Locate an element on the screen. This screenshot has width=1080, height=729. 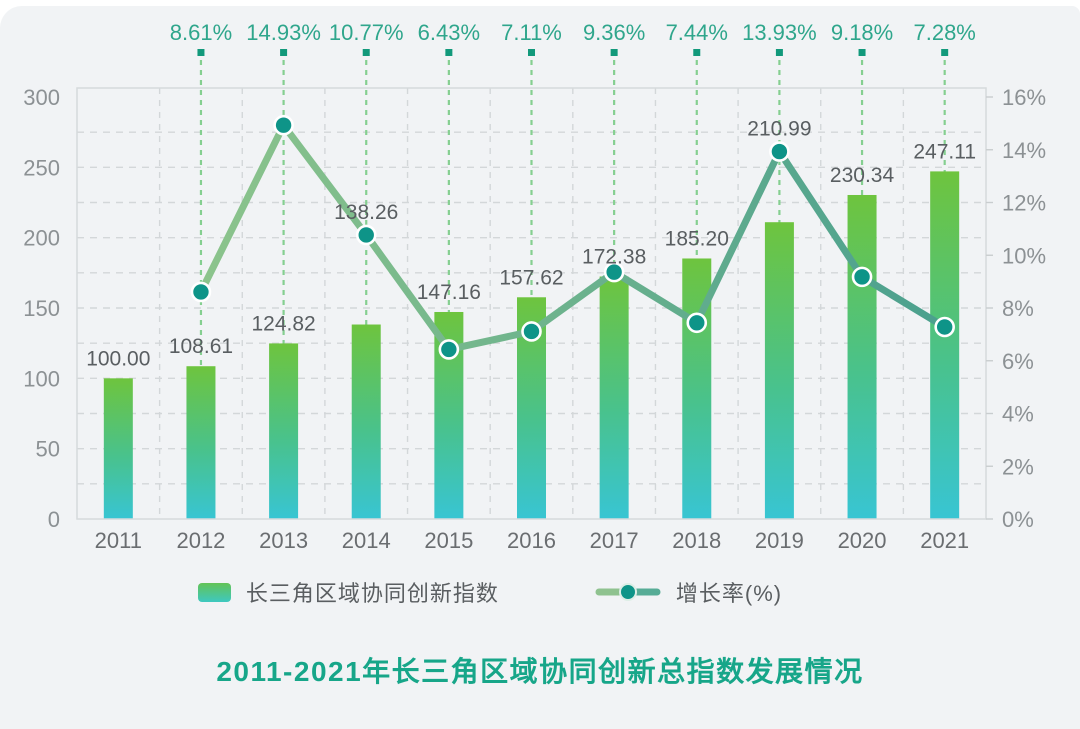
legend: 长三角区域协同创新指数 增长率(%) is located at coordinates (540, 592).